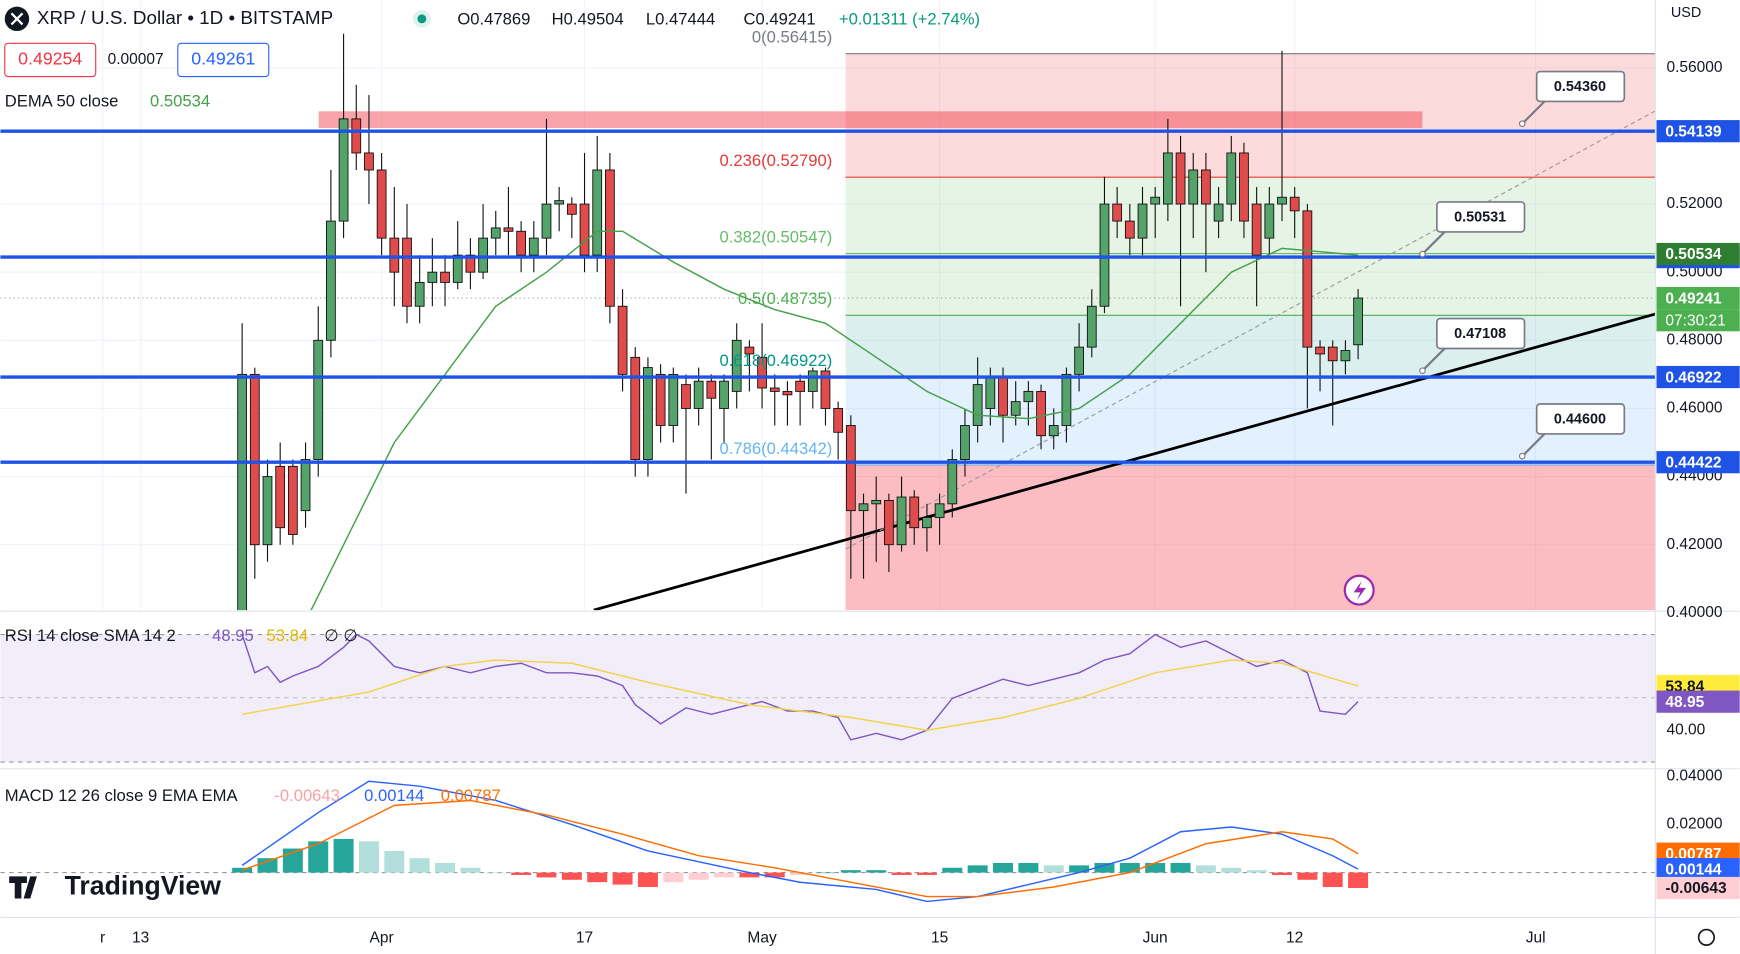 Image resolution: width=1740 pixels, height=954 pixels. What do you see at coordinates (1580, 87) in the screenshot?
I see `callout-label: 0.54360` at bounding box center [1580, 87].